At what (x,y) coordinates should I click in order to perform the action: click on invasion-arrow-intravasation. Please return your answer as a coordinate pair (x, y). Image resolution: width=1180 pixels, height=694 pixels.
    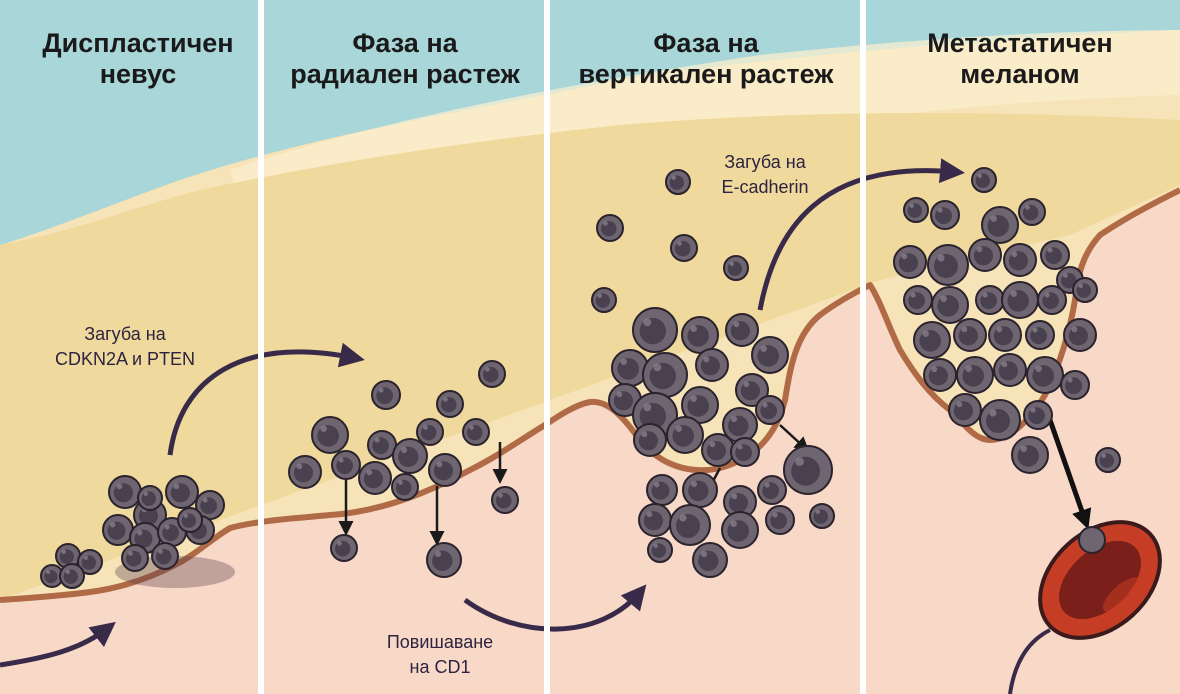
    Looking at the image, I should click on (1069, 474).